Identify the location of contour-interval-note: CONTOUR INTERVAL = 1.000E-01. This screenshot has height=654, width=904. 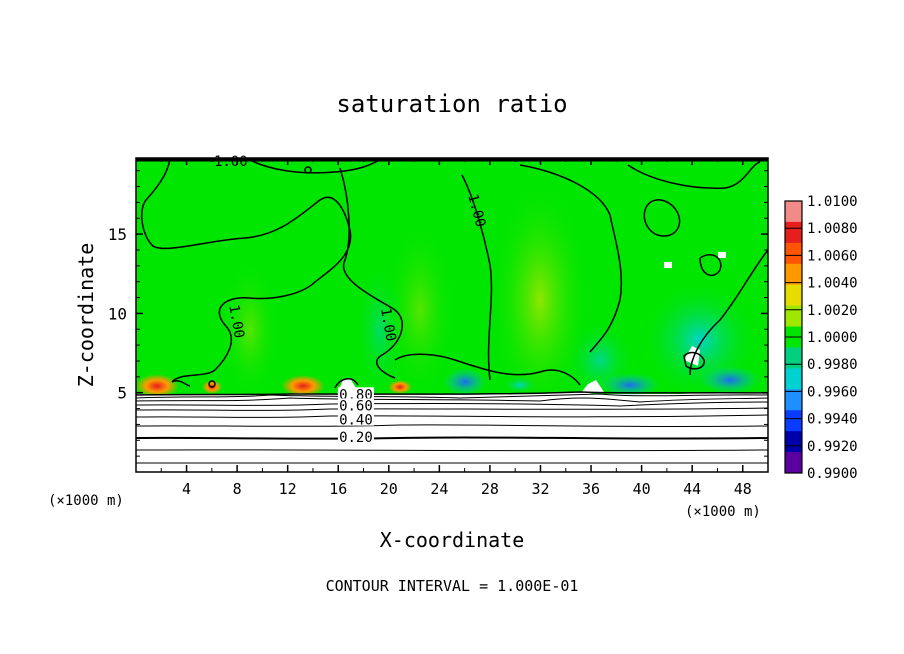
(452, 586).